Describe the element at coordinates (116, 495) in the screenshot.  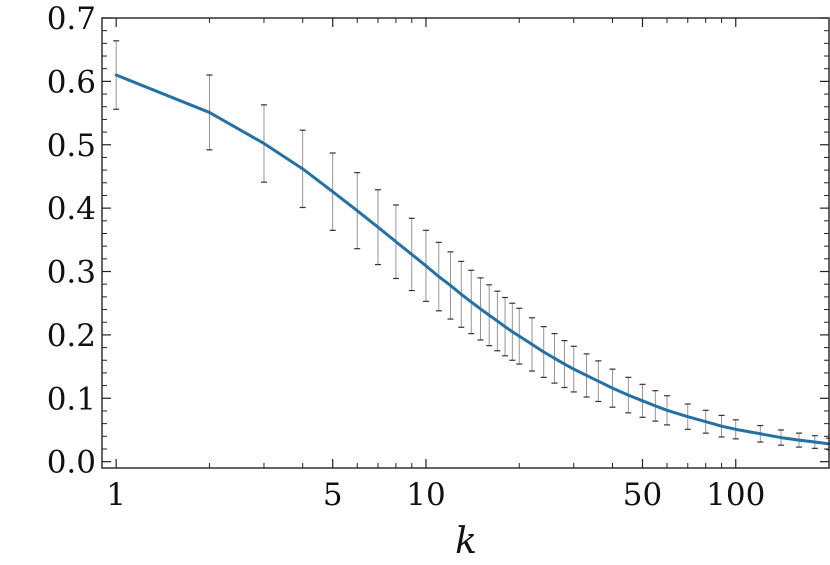
I see `x-tick-label: 1` at that location.